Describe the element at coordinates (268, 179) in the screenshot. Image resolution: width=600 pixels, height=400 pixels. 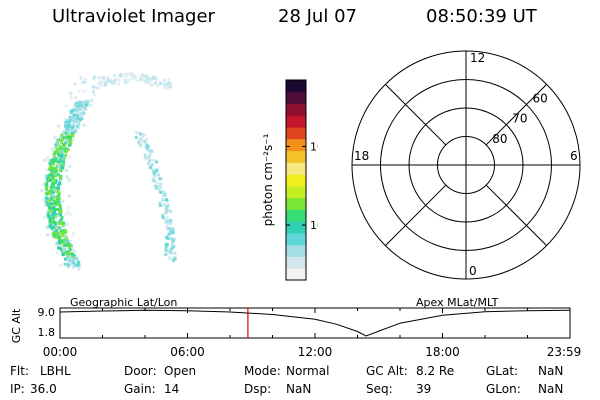
I see `colorbar-label: photon cm⁻²s⁻¹` at that location.